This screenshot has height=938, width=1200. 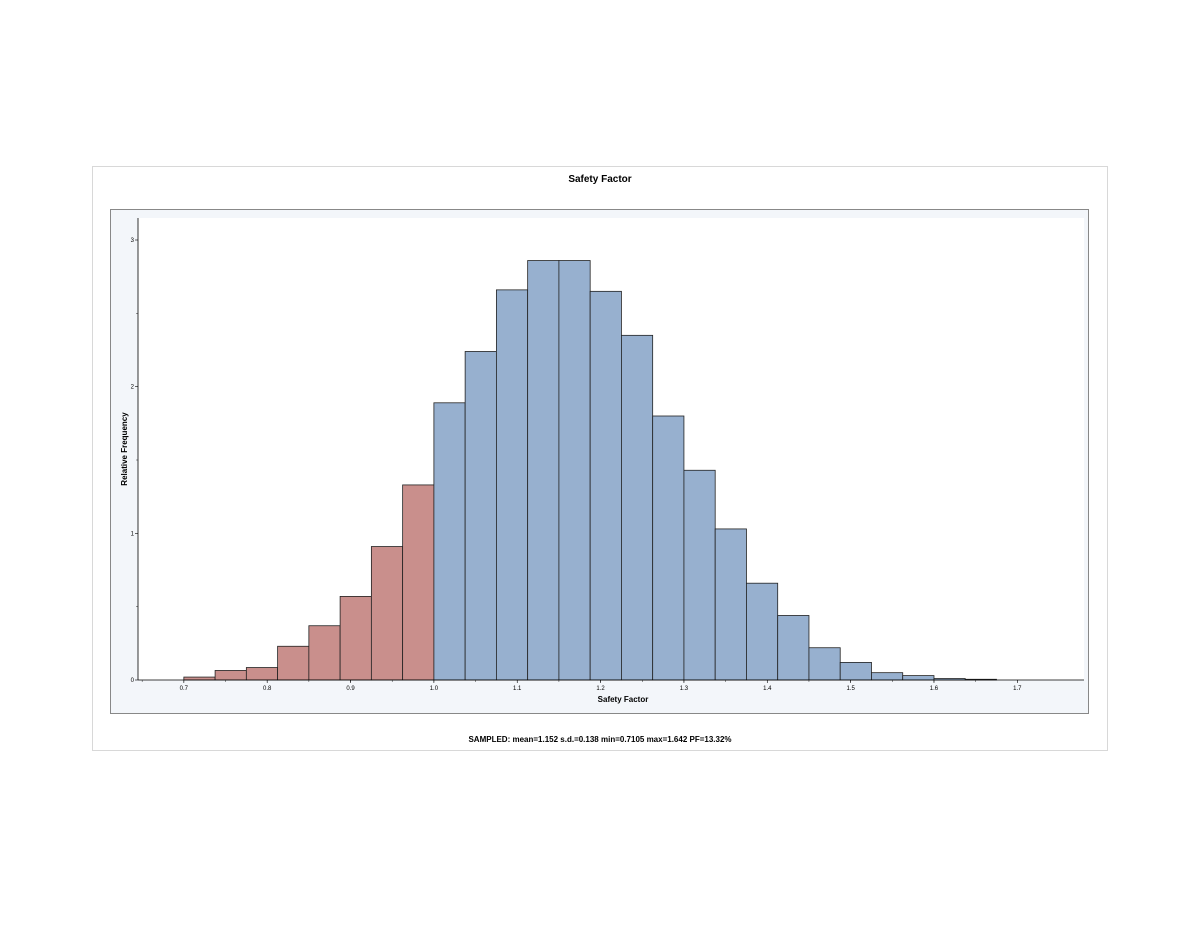 I want to click on y-axis-label: Relative Frequency, so click(x=124, y=449).